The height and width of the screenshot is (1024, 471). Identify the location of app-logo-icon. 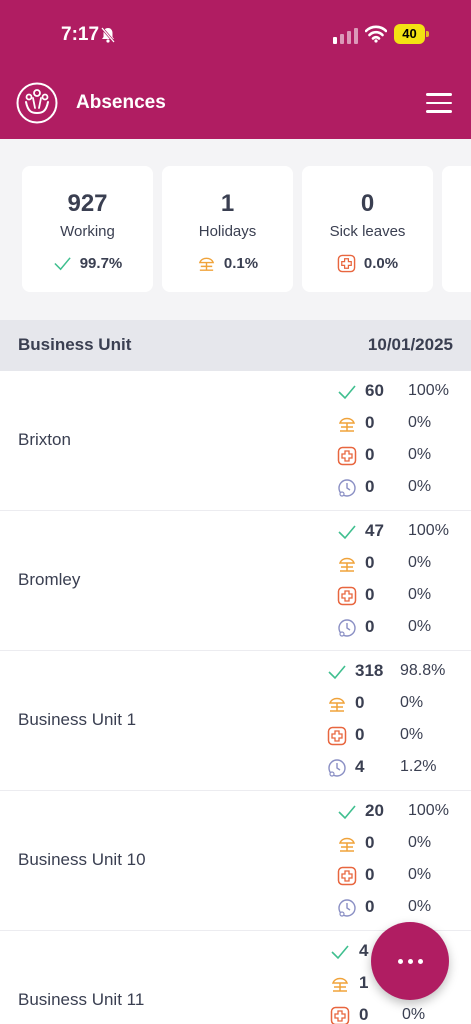
(37, 103).